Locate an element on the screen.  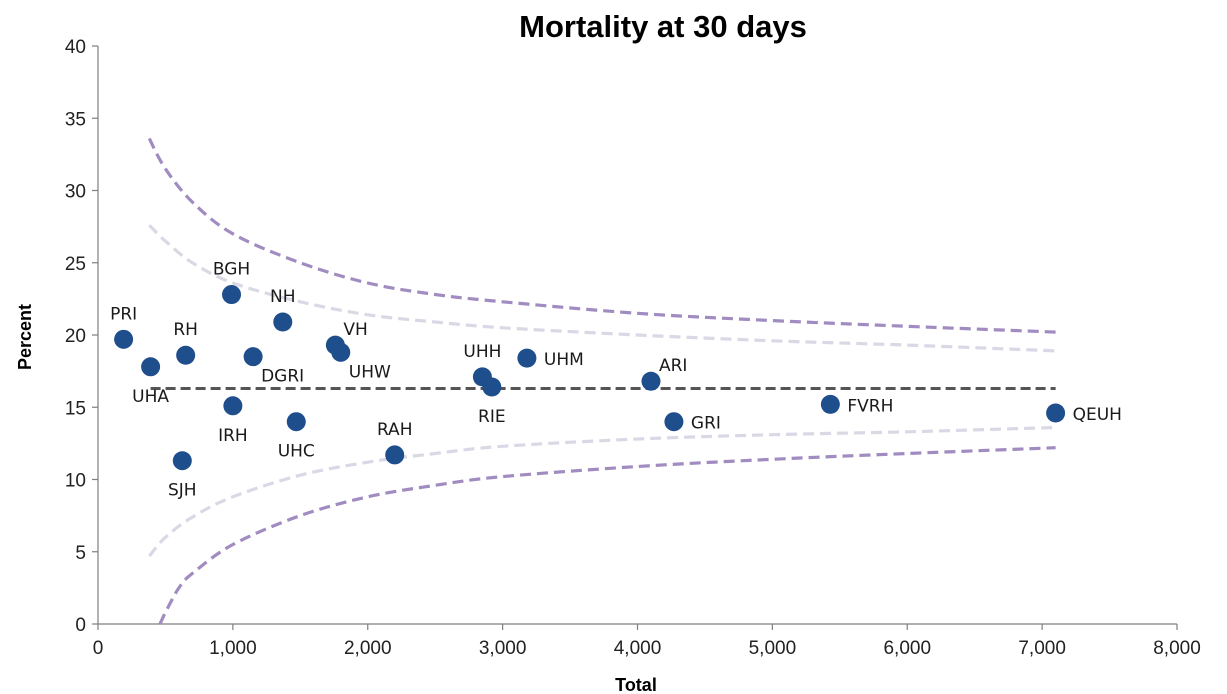
x-tick-label: 2,000 is located at coordinates (368, 648).